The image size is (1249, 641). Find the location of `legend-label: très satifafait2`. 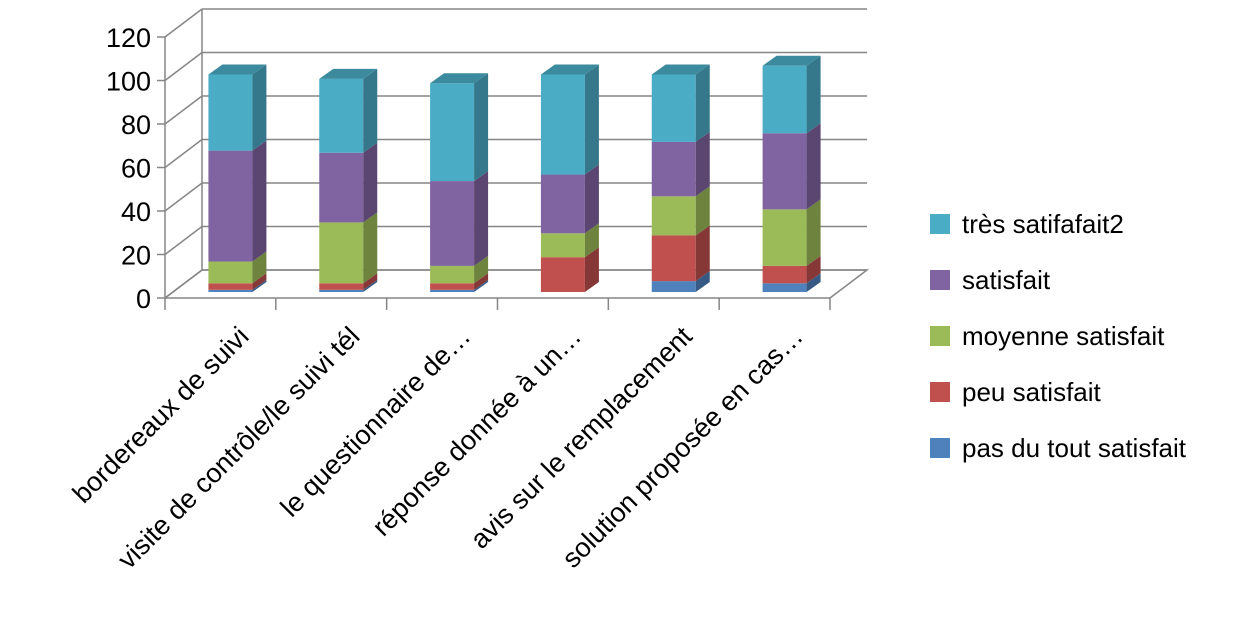

legend-label: très satifafait2 is located at coordinates (1043, 223).